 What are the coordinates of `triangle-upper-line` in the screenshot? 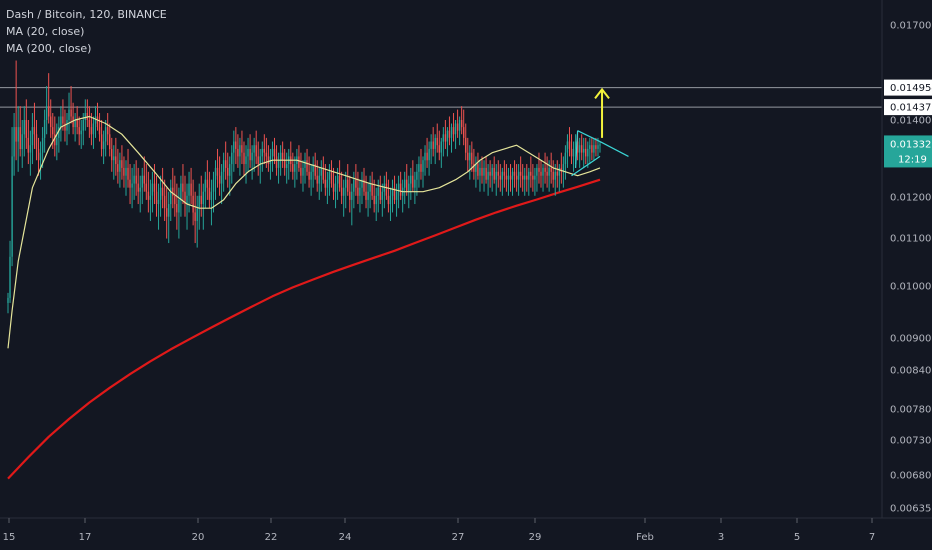 It's located at (589, 136).